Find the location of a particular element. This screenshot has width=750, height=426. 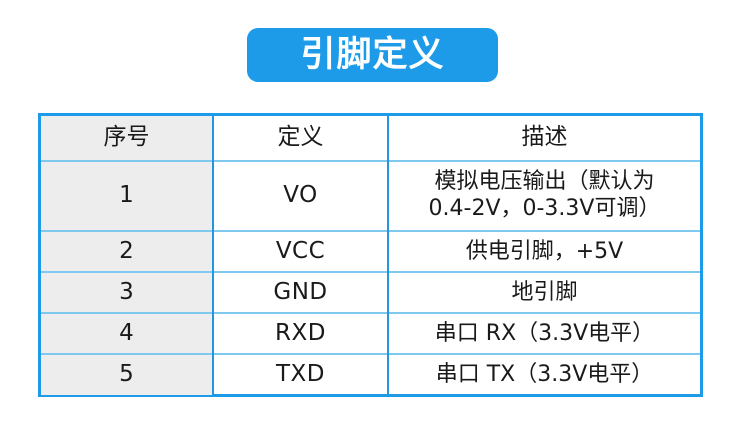

cell-definition: GND is located at coordinates (301, 292).